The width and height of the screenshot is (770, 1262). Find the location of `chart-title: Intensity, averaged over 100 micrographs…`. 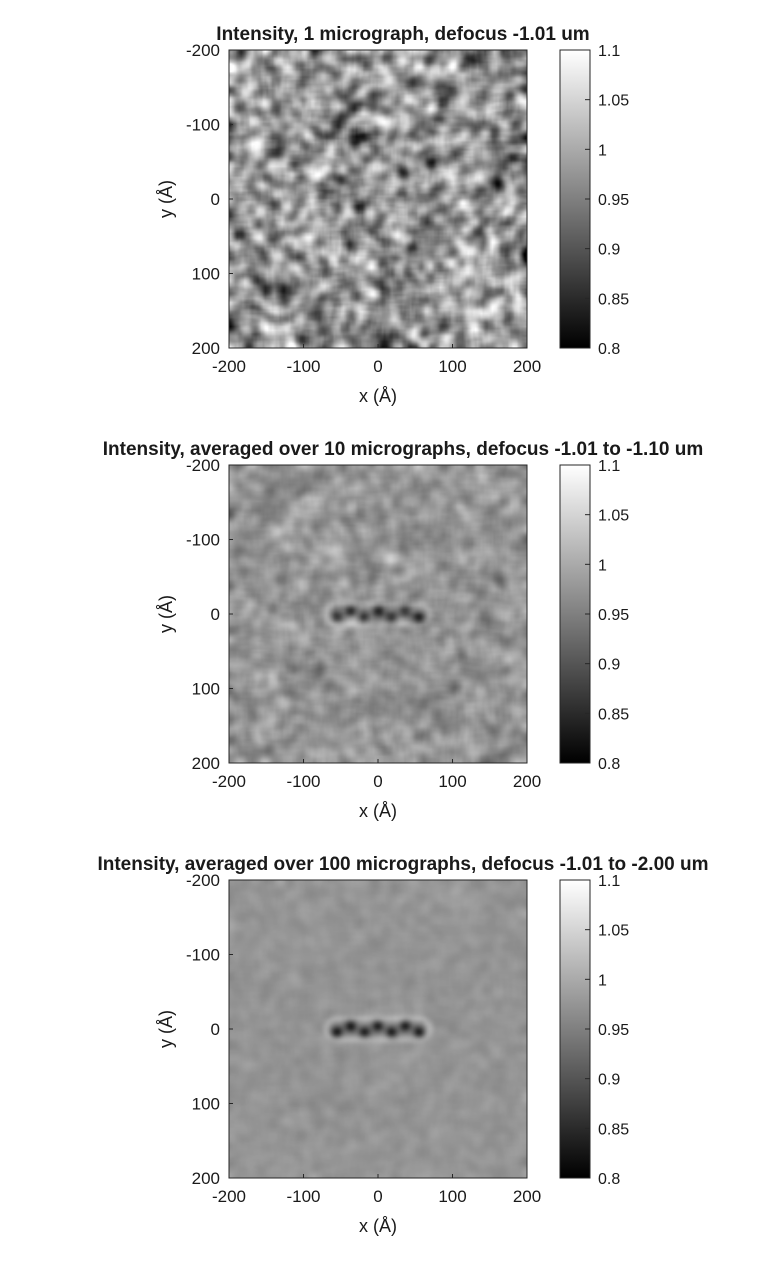

chart-title: Intensity, averaged over 100 micrographs… is located at coordinates (402, 864).